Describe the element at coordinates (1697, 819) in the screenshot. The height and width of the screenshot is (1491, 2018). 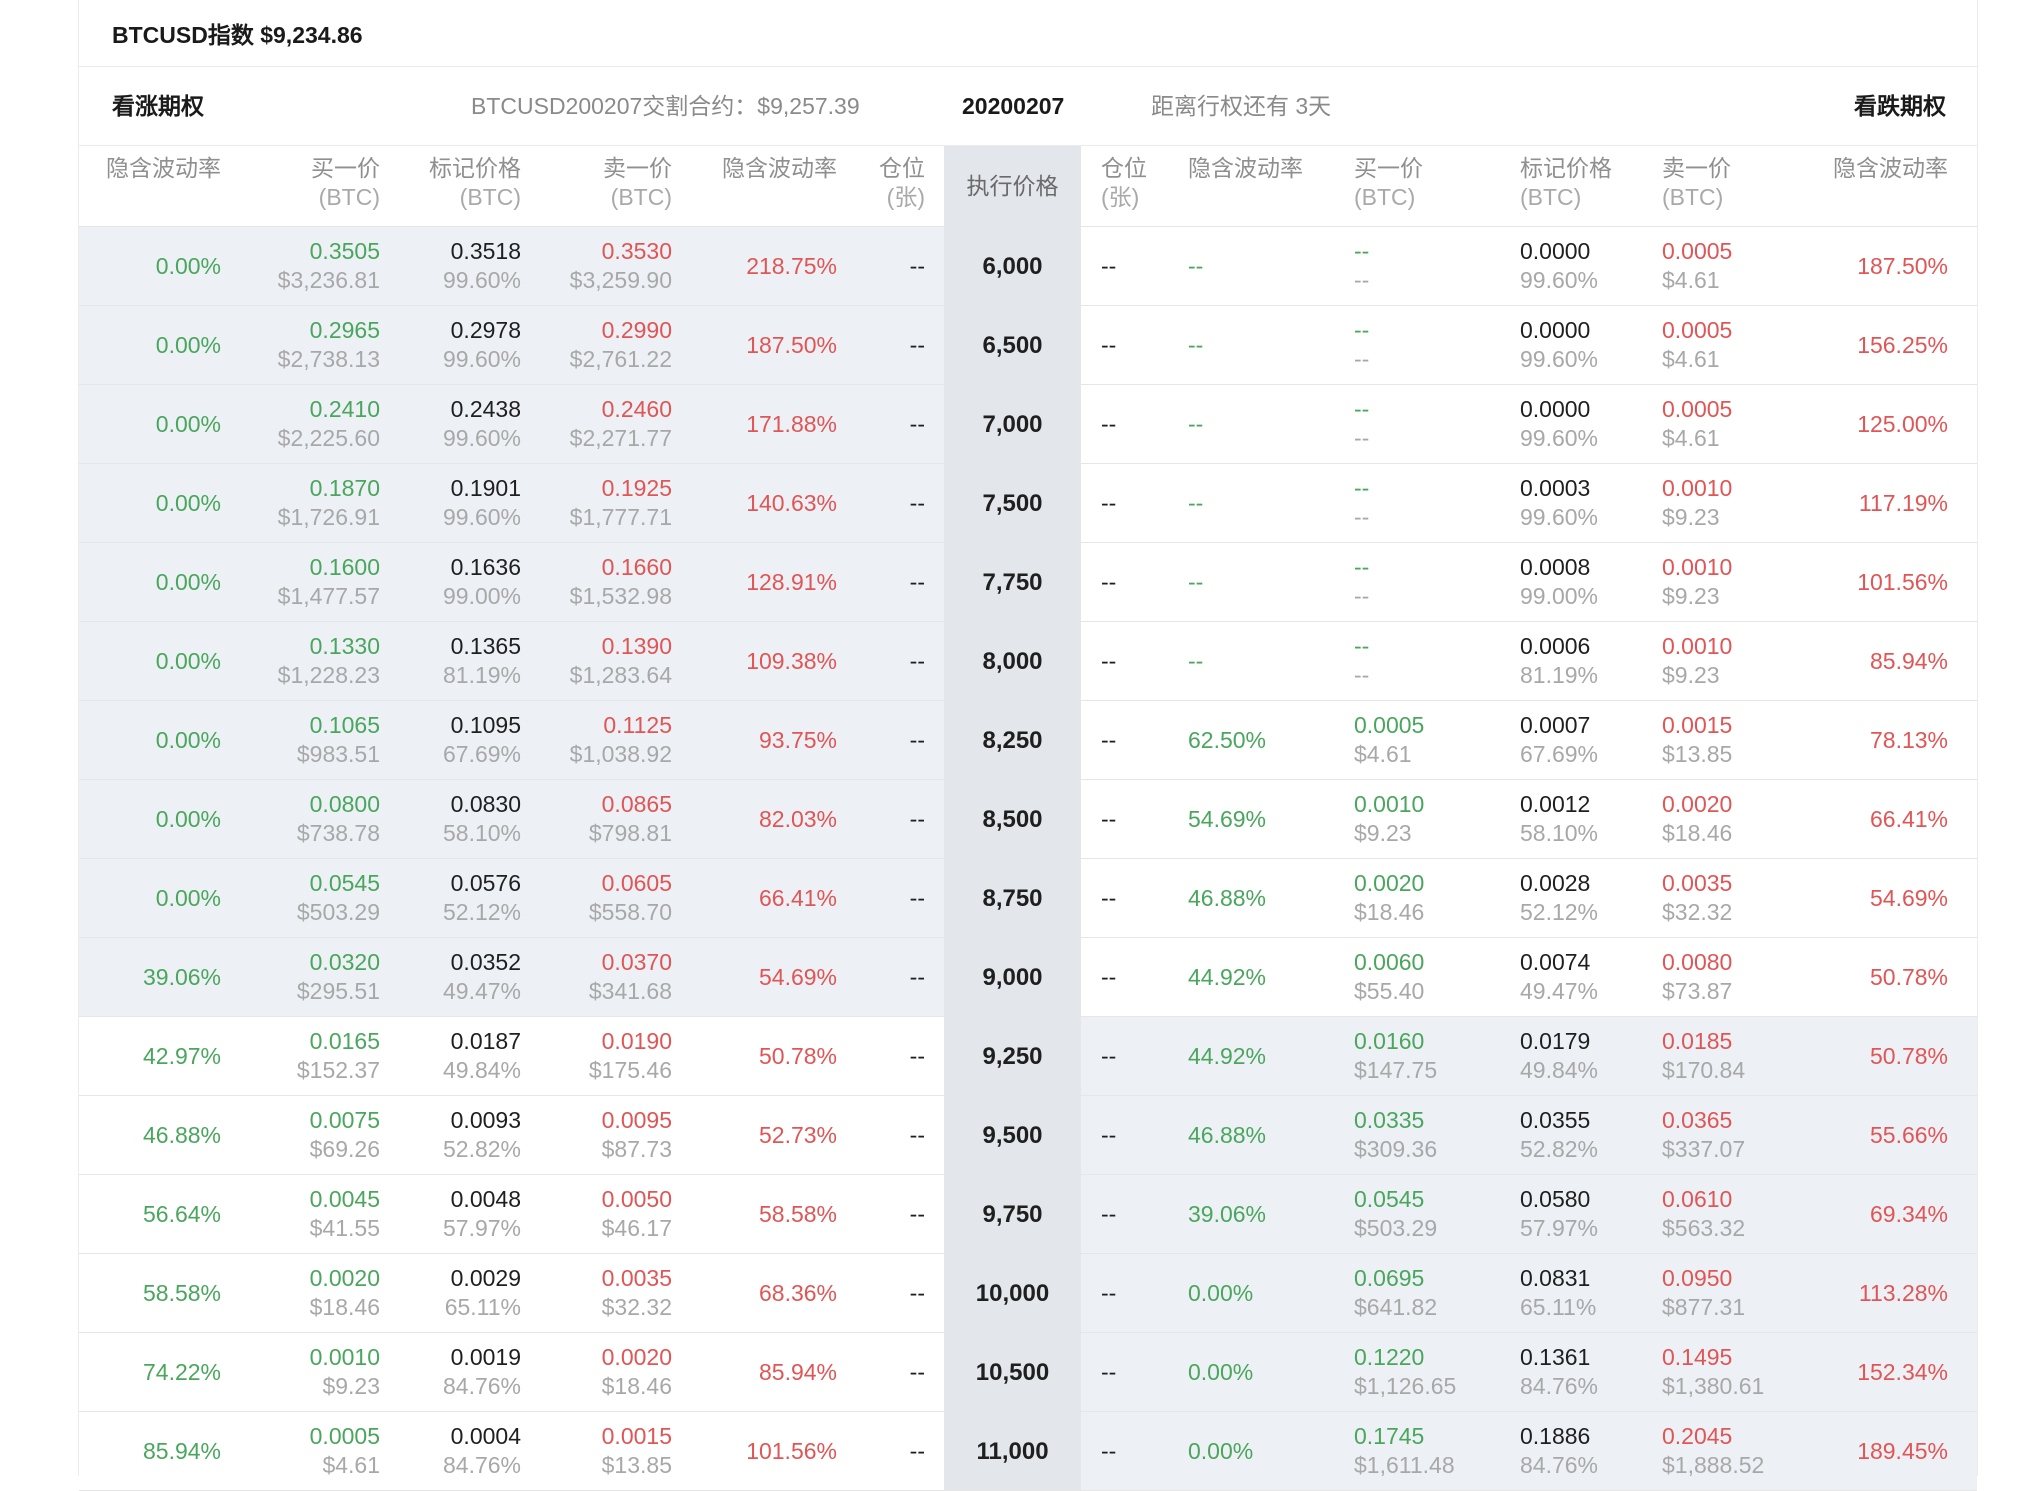
I see `put-ask-cell: 0.0020 $18.46` at that location.